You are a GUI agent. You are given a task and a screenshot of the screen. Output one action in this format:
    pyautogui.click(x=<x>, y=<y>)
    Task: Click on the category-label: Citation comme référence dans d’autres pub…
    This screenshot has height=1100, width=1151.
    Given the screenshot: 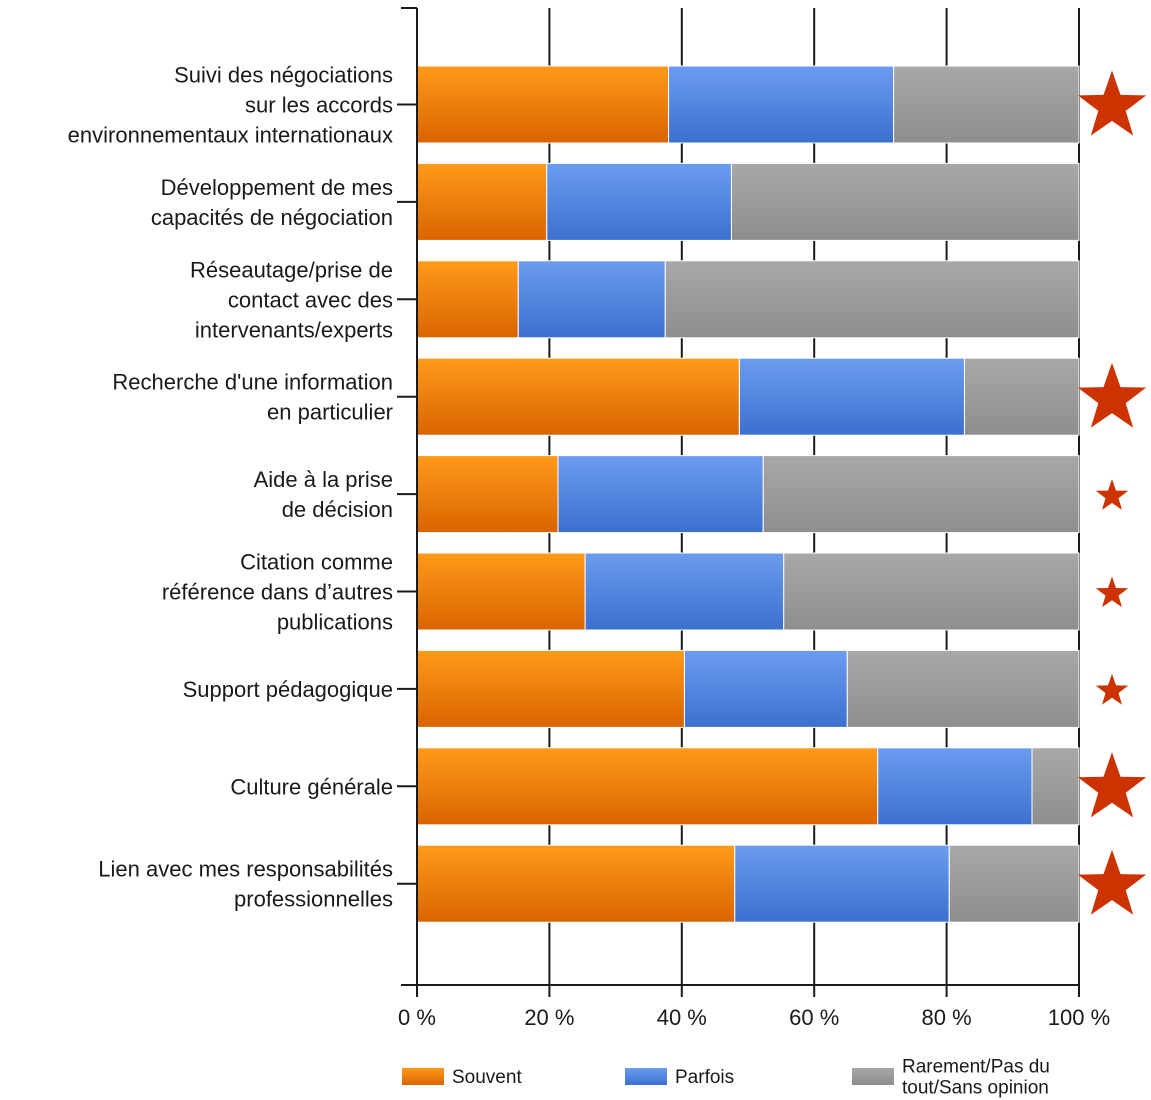 What is the action you would take?
    pyautogui.click(x=277, y=592)
    